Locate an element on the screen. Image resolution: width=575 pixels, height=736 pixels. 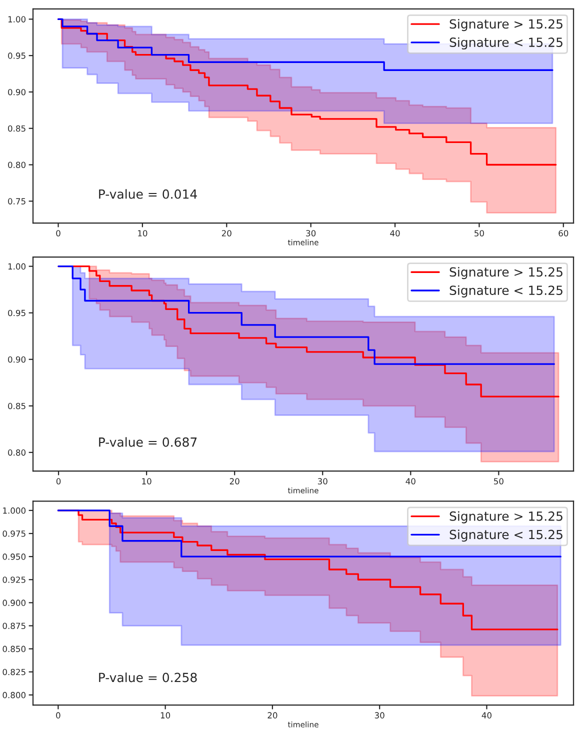
y-tick-label: 1.000 is located at coordinates (14, 510).